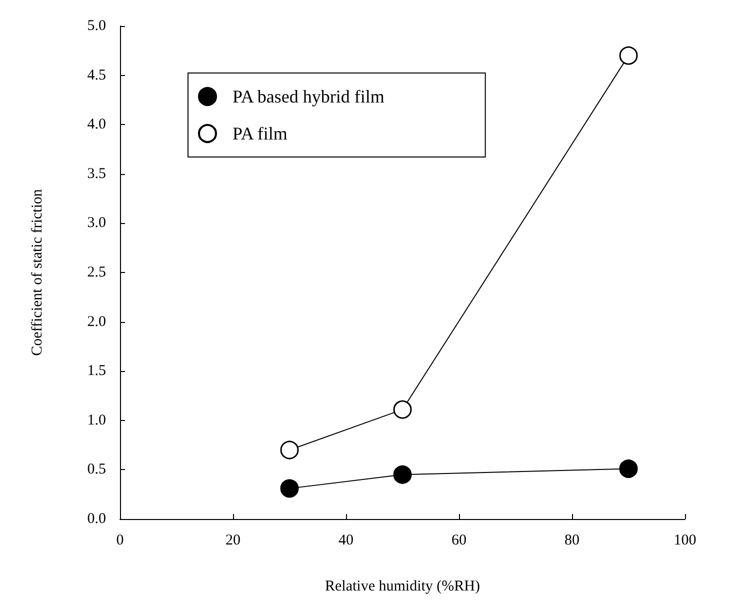 The width and height of the screenshot is (738, 607). What do you see at coordinates (260, 134) in the screenshot?
I see `legend-label: PA film` at bounding box center [260, 134].